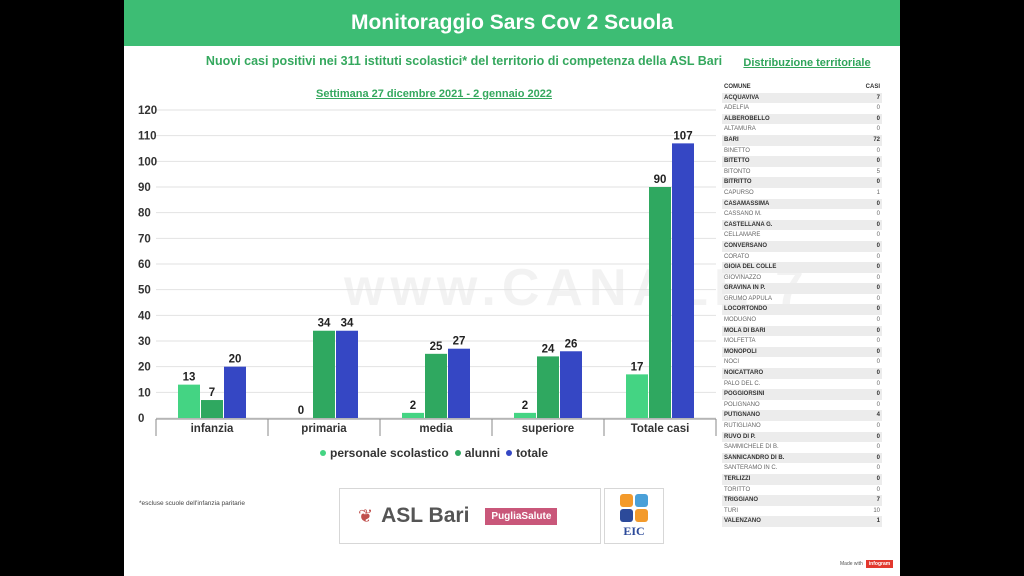  I want to click on distribution-title: Distribuzione territoriale, so click(807, 63).